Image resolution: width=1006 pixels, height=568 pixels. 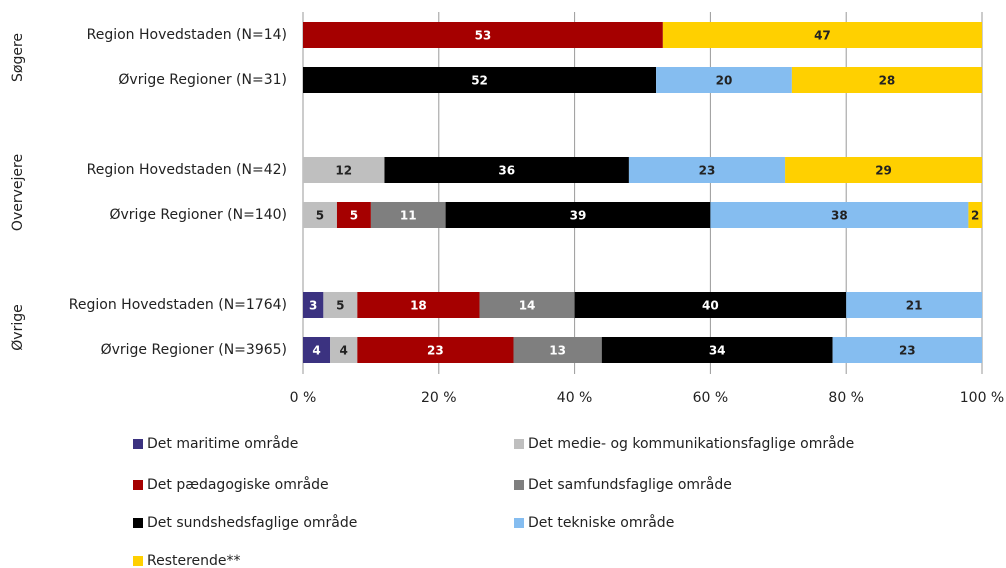 I want to click on value-label: 53, so click(x=483, y=36).